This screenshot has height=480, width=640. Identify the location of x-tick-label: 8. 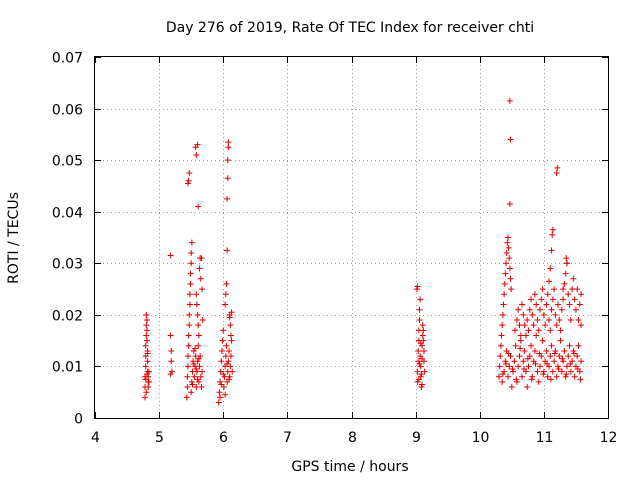
(352, 438).